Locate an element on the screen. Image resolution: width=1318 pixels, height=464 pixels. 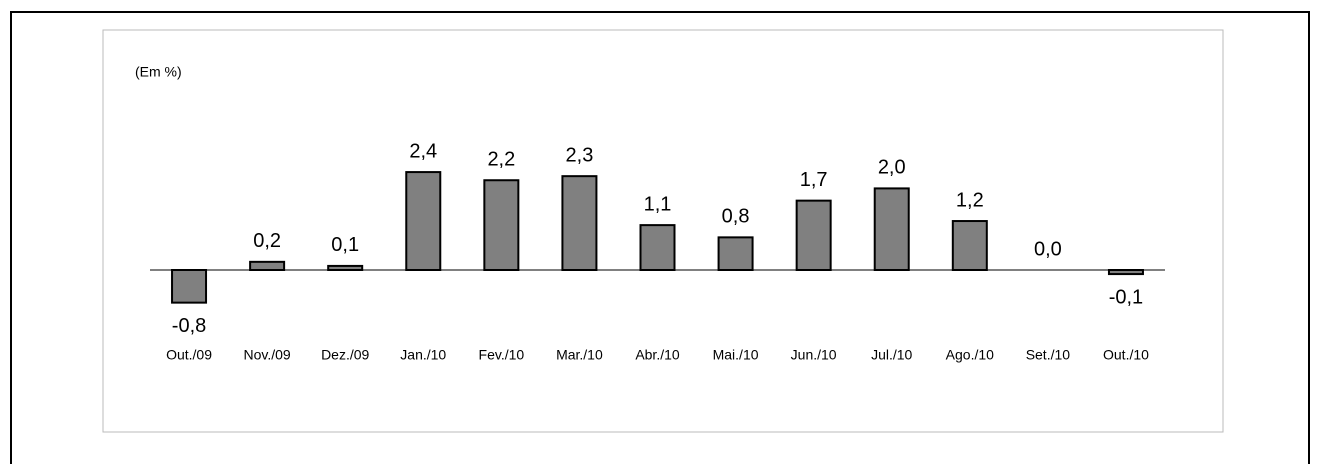
value-label: 1,2 is located at coordinates (970, 200).